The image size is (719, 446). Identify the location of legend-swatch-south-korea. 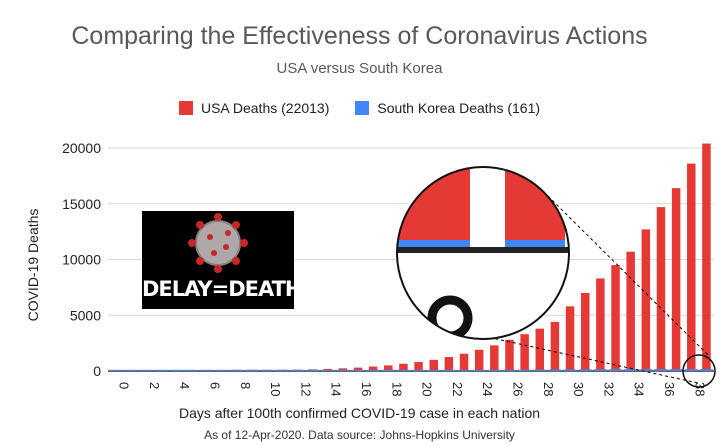
(362, 108).